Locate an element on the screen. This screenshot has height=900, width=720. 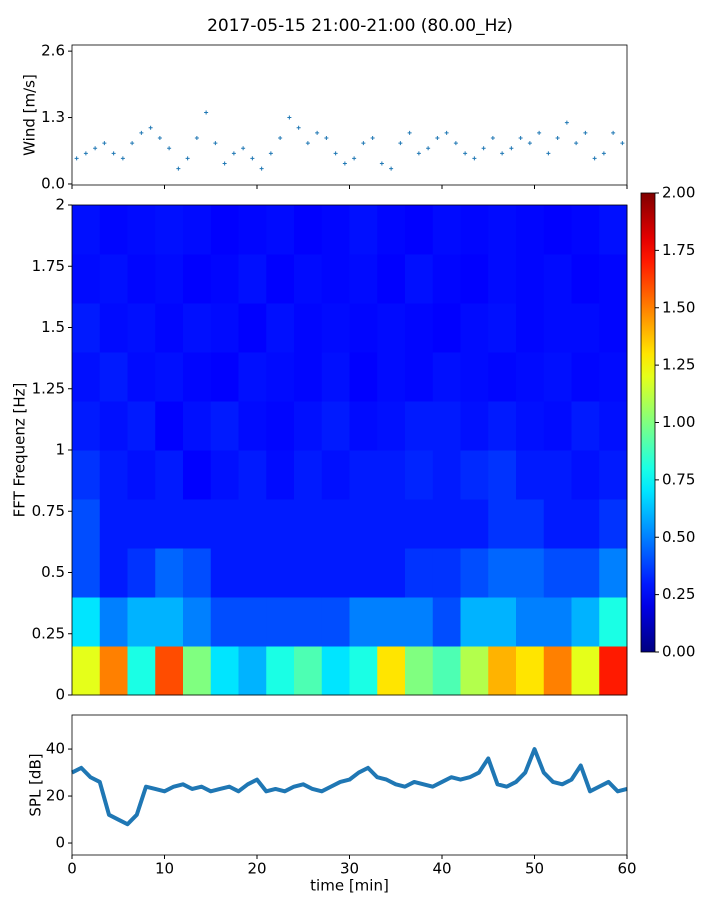
y-tick-label: 1.25 is located at coordinates (48, 388).